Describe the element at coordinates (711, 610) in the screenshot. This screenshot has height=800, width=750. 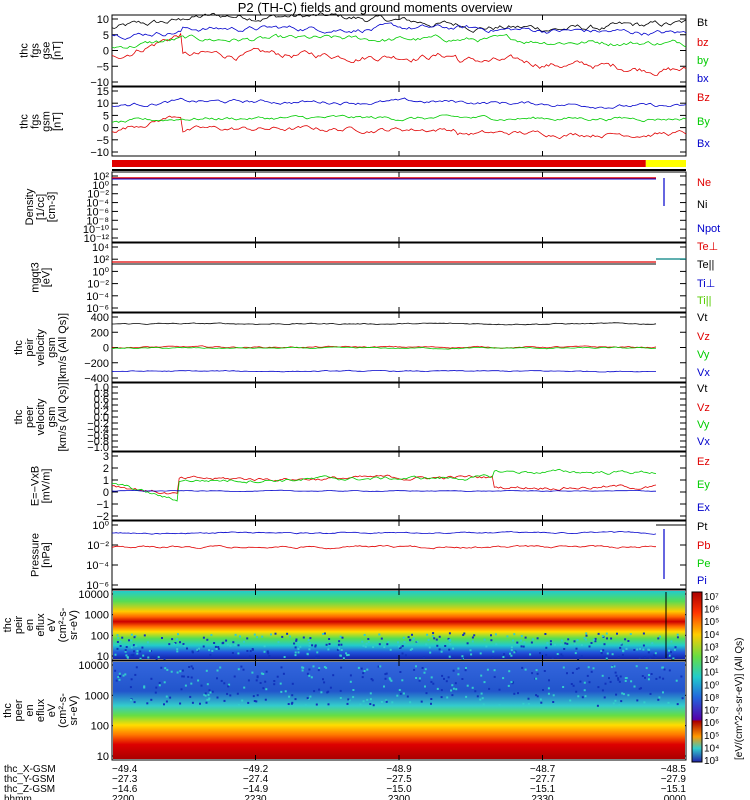
I see `colorbar-tick: 10⁶` at that location.